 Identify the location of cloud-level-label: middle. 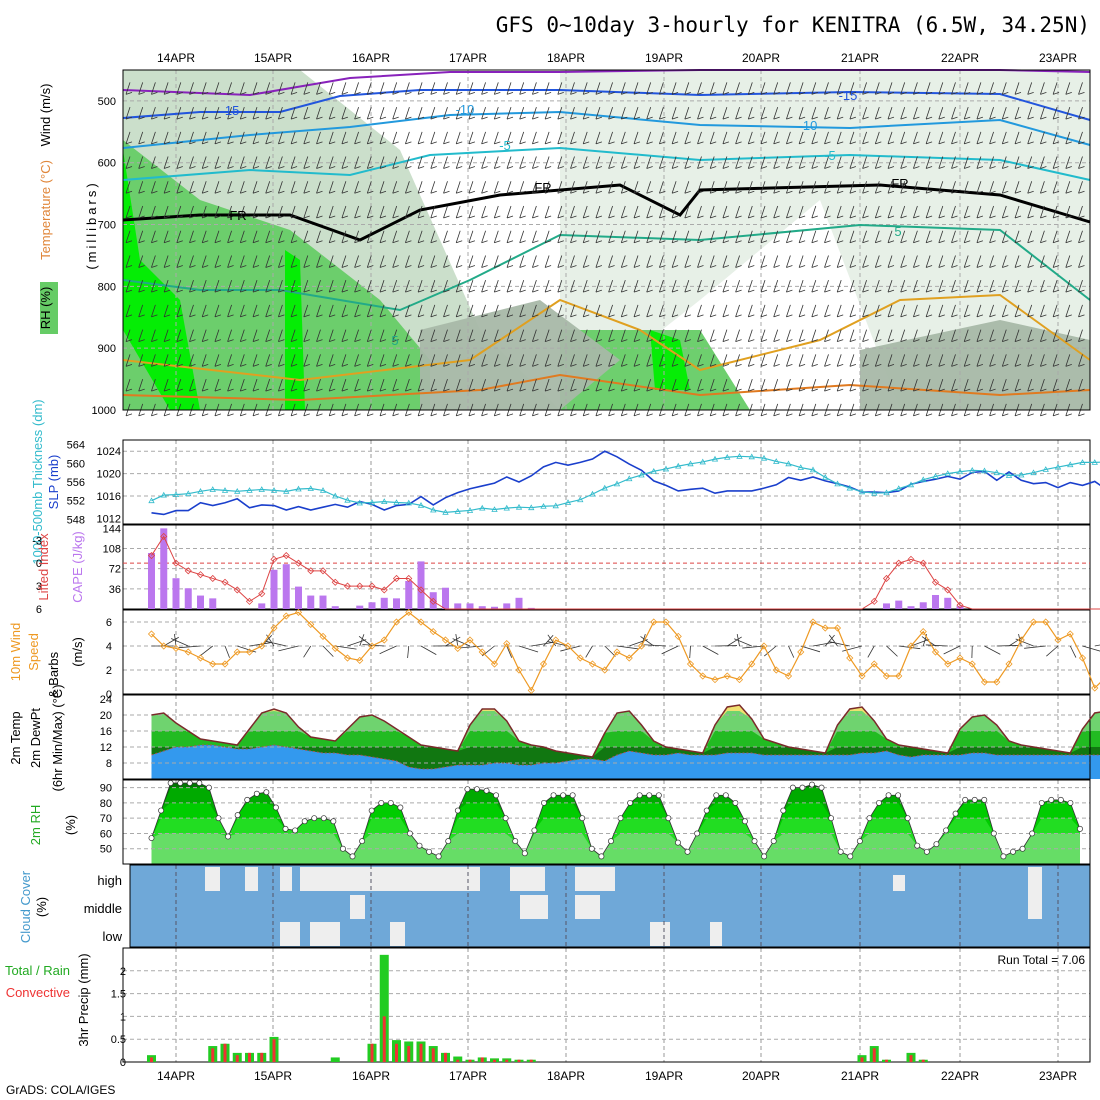
(103, 908).